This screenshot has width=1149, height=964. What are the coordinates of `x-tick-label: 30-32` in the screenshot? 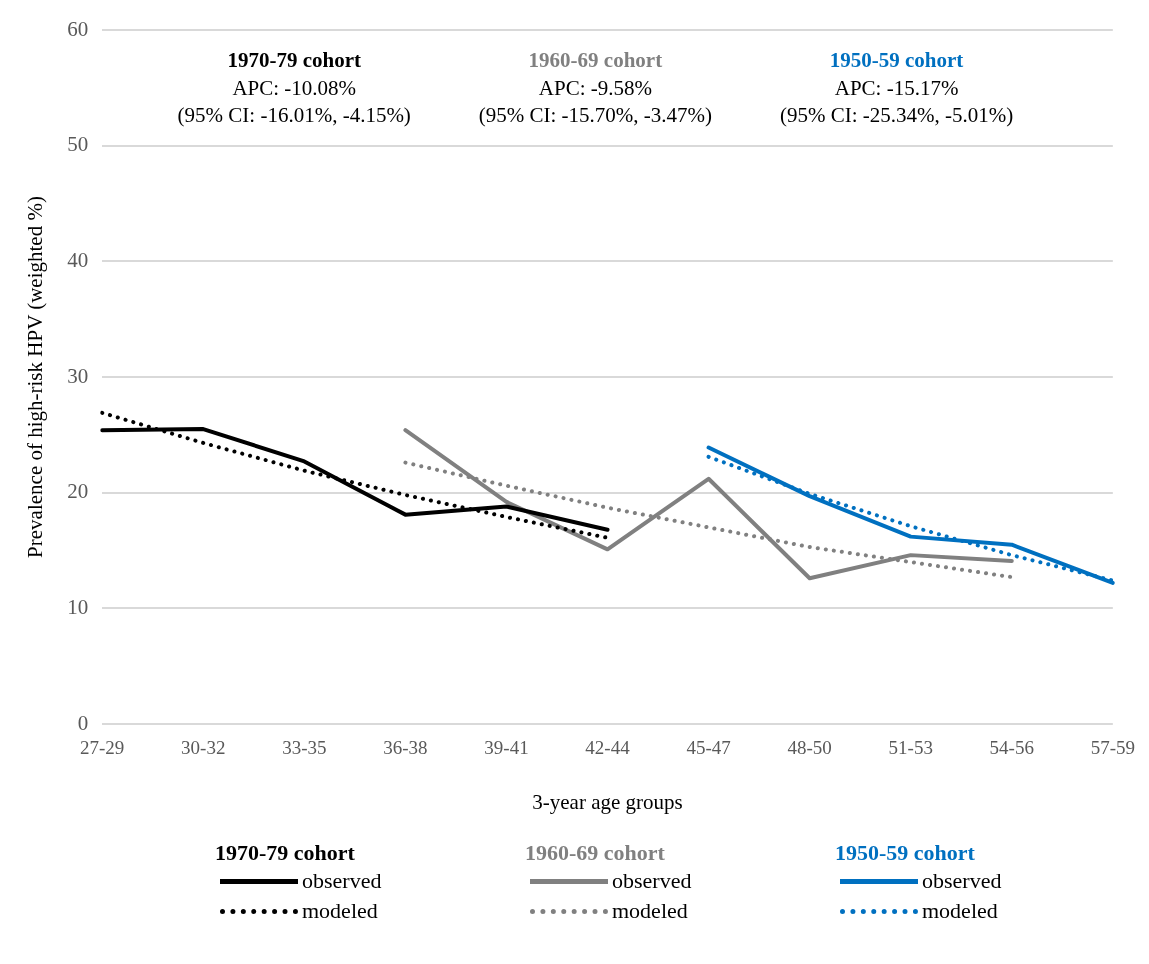 It's located at (203, 748).